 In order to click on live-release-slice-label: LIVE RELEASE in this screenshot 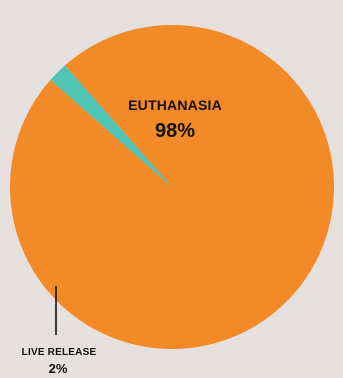, I will do `click(59, 352)`.